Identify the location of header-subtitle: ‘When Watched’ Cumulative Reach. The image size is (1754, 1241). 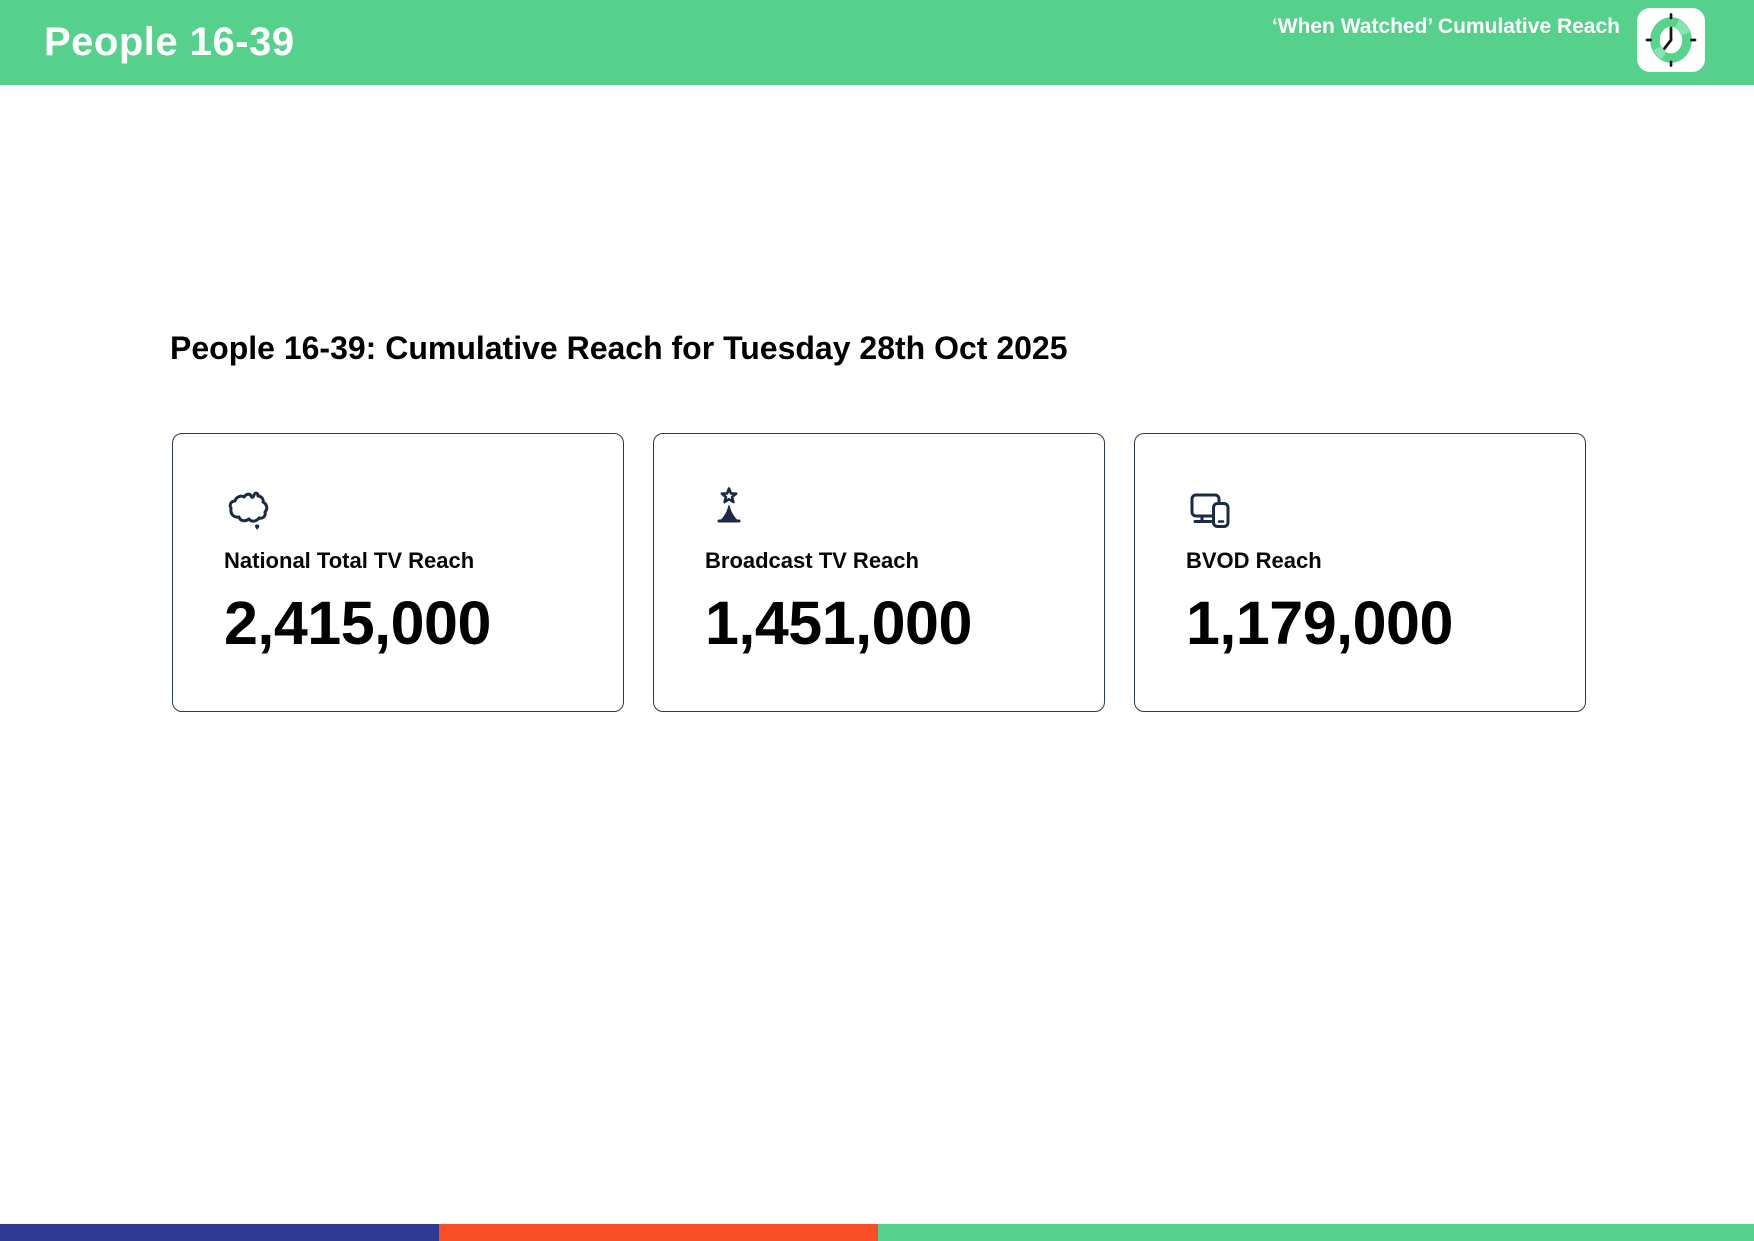
(1445, 26).